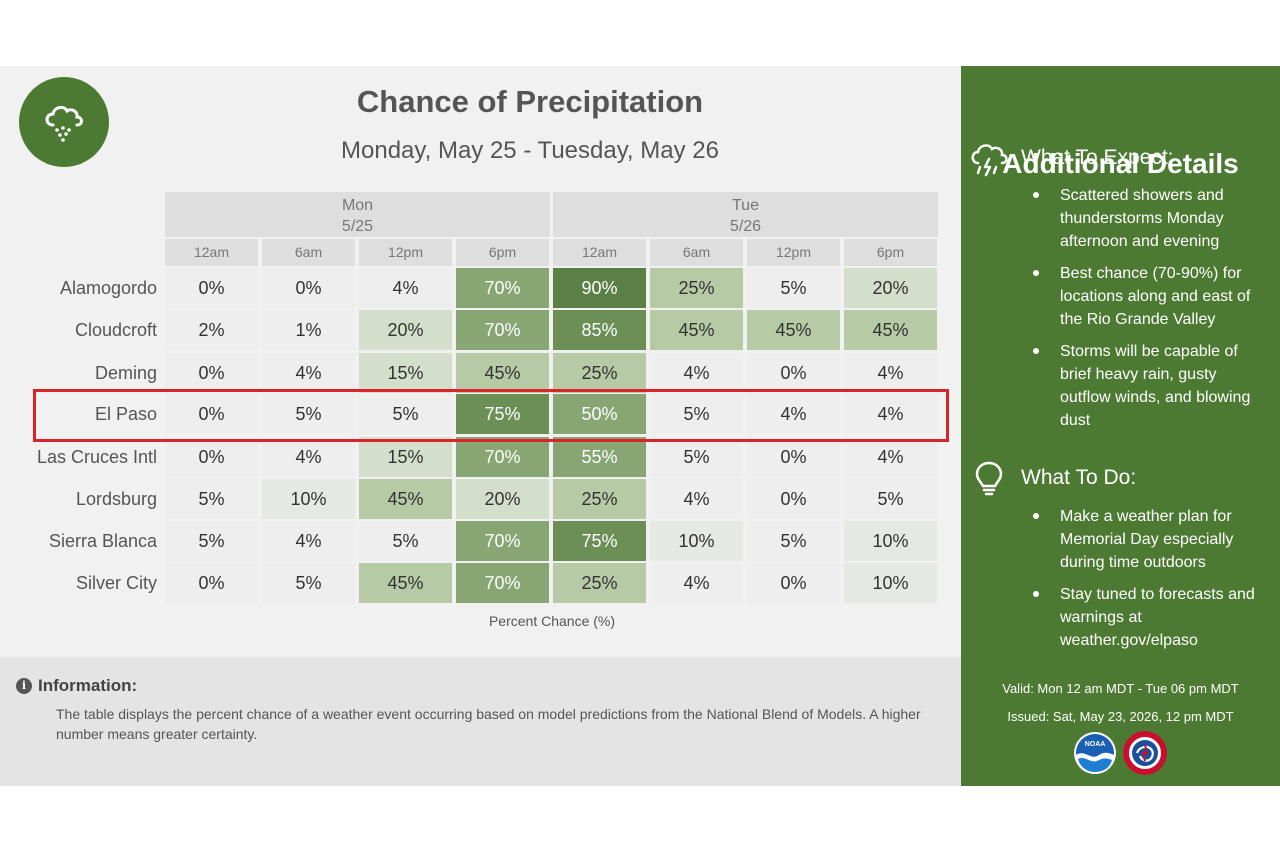  What do you see at coordinates (116, 499) in the screenshot?
I see `location-label-lordsburg: Lordsburg` at bounding box center [116, 499].